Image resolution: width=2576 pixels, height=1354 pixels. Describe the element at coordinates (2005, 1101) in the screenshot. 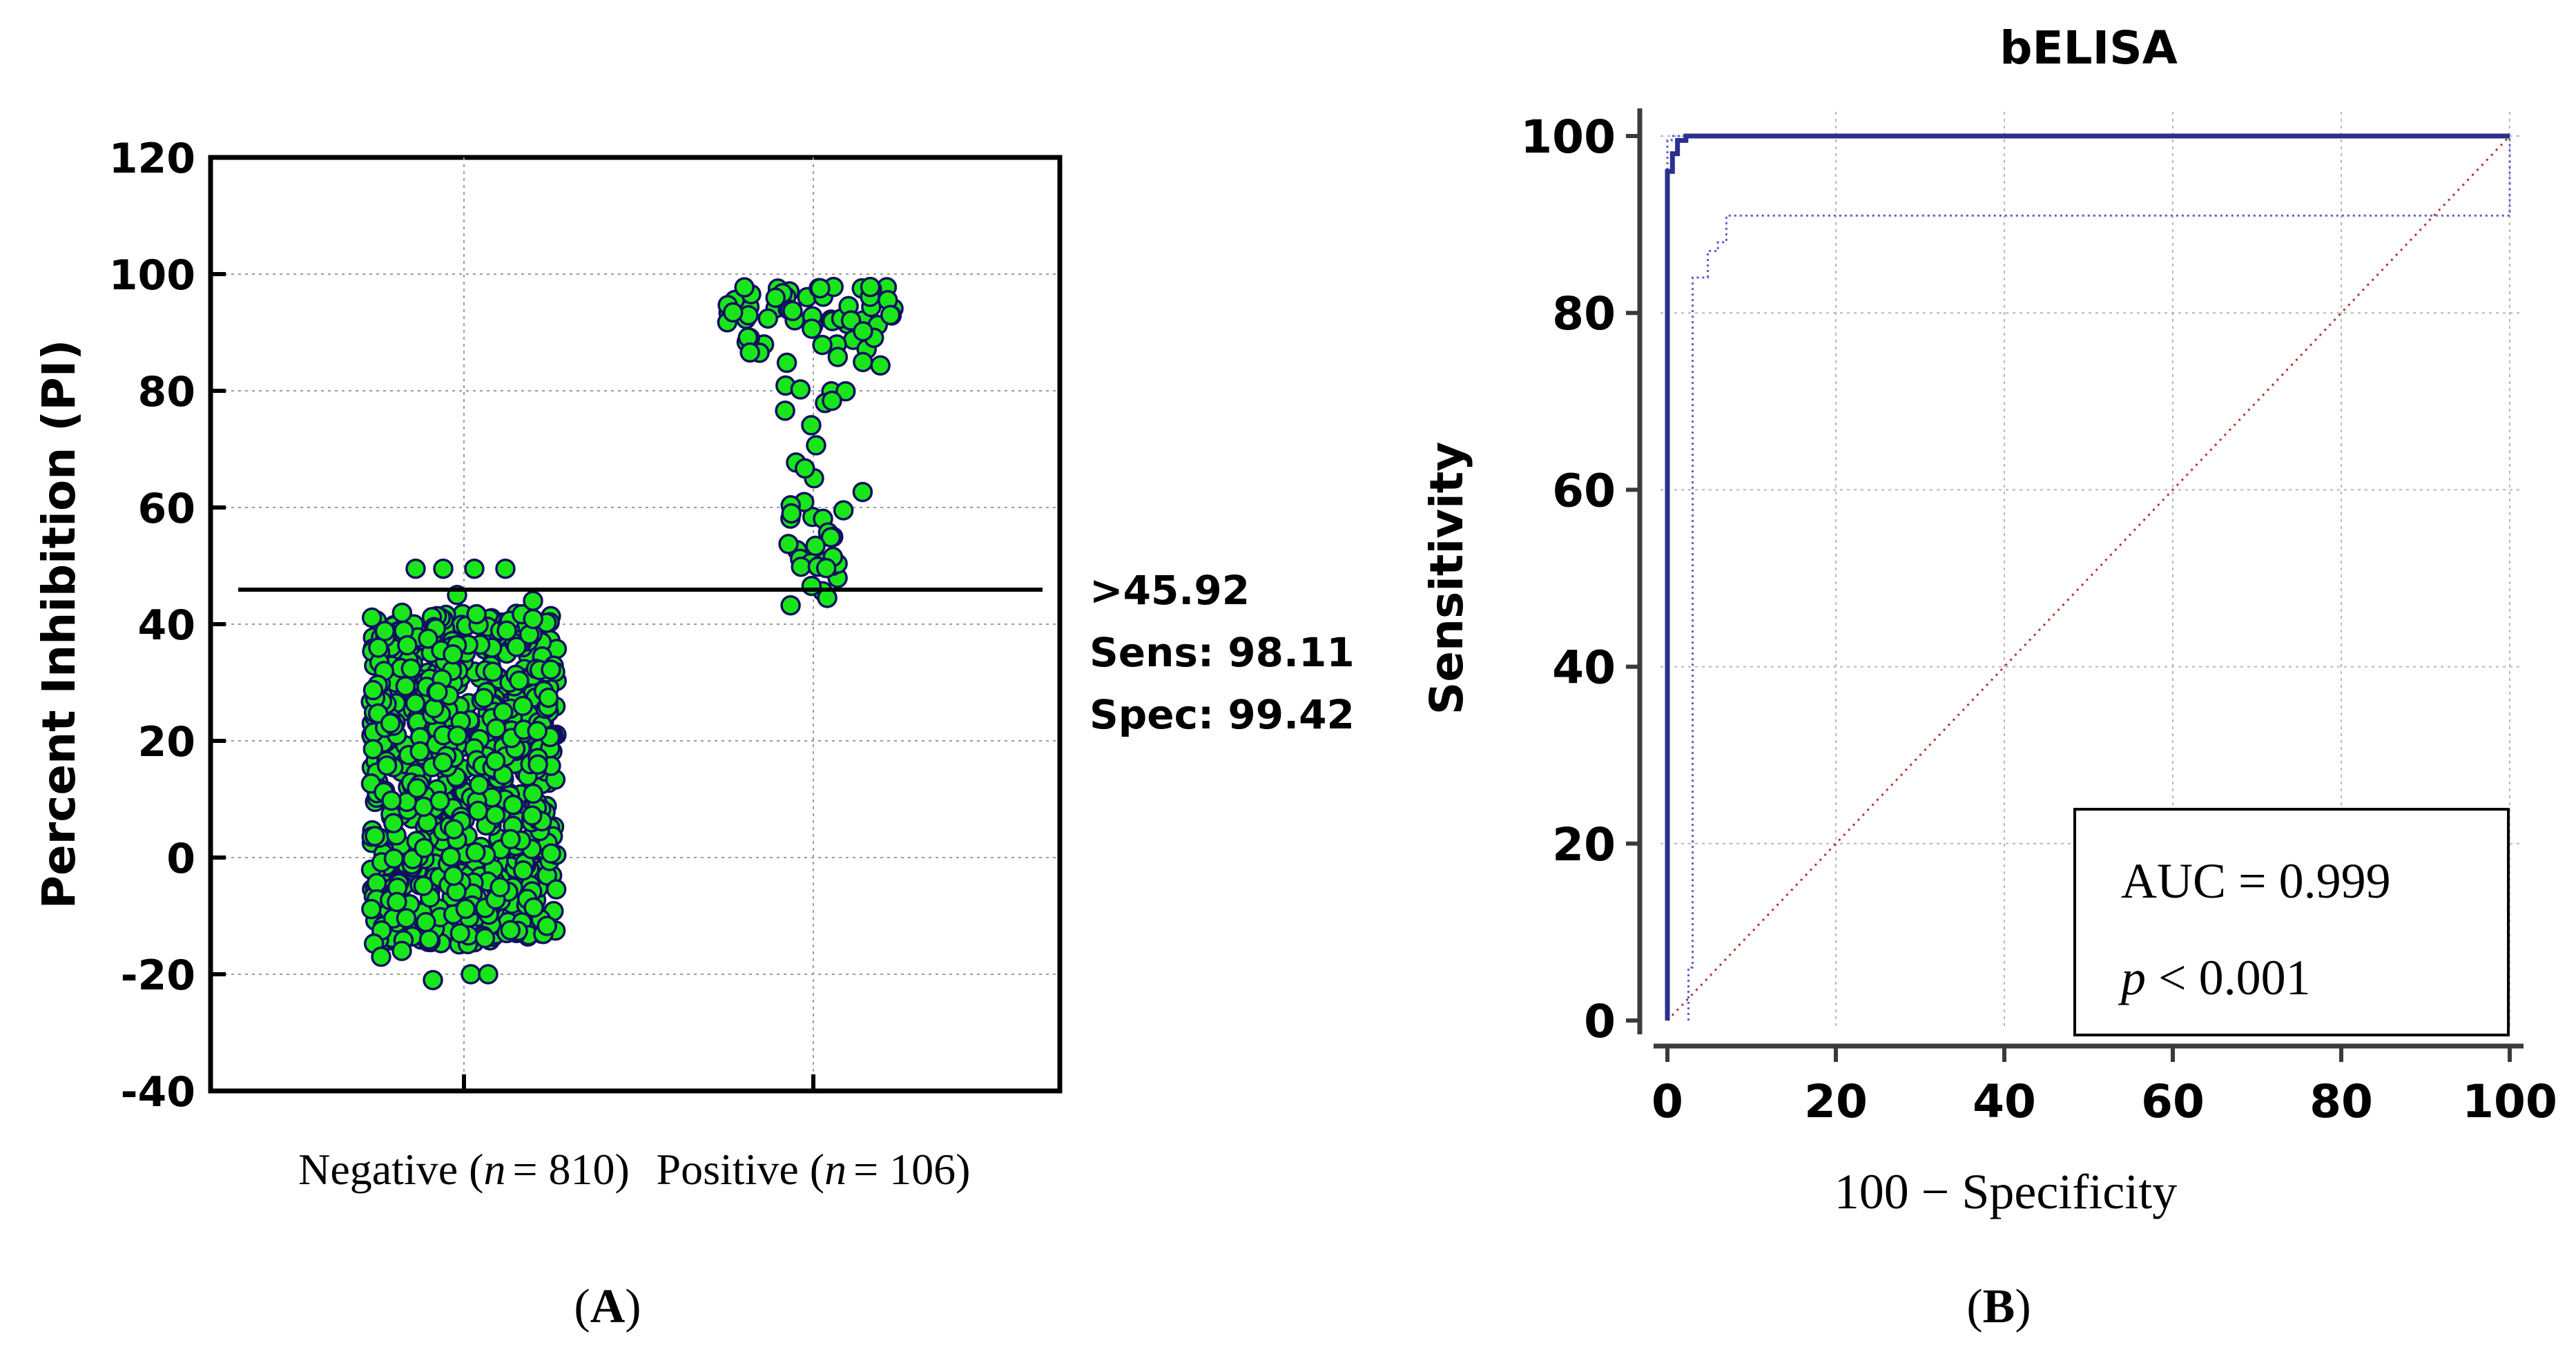

I see `x-tick-label: 40` at that location.